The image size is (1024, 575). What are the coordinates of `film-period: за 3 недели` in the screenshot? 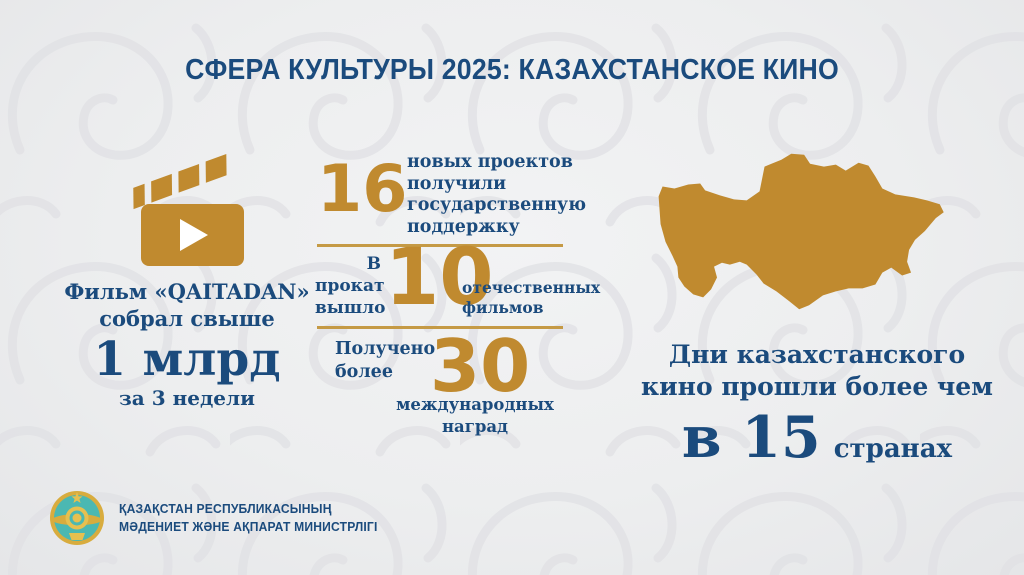 It's located at (187, 397).